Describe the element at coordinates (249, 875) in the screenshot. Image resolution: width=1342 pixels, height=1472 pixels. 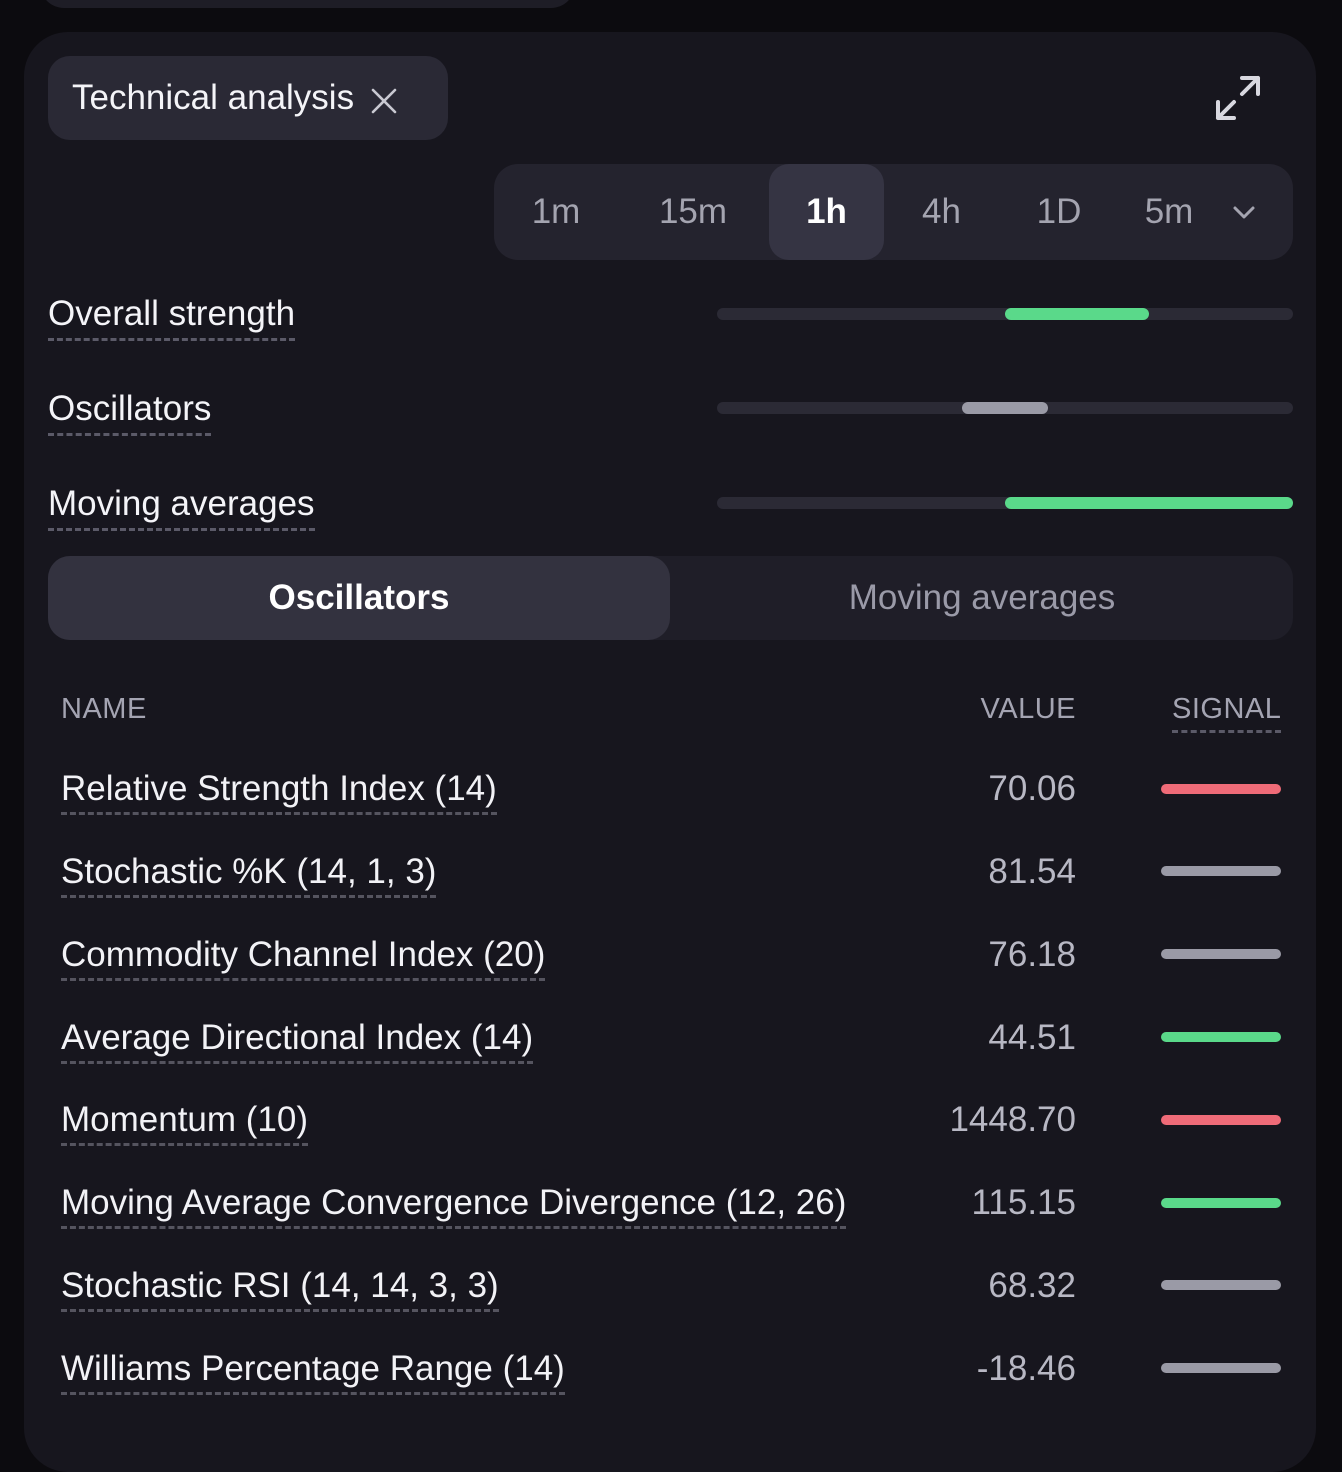
I see `indicator-name: Stochastic %K (14, 1, 3)` at that location.